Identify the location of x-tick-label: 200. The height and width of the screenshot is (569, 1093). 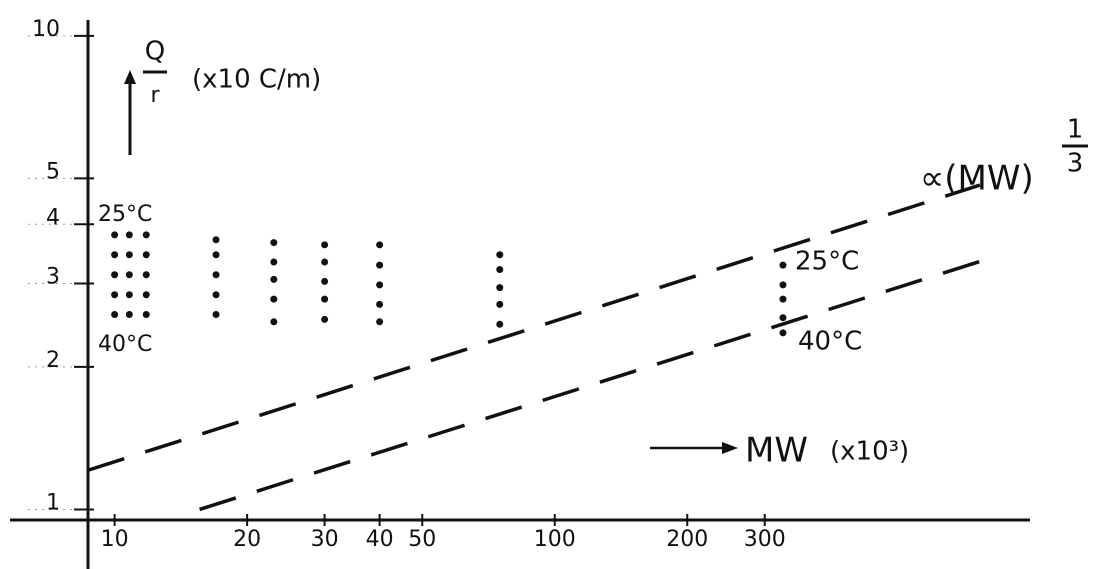
(687, 539).